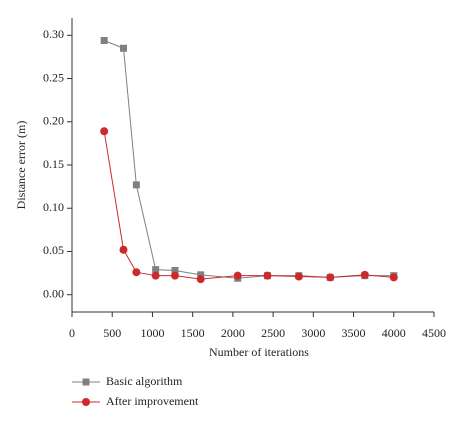  I want to click on y-tick-label: 0.15, so click(53, 164).